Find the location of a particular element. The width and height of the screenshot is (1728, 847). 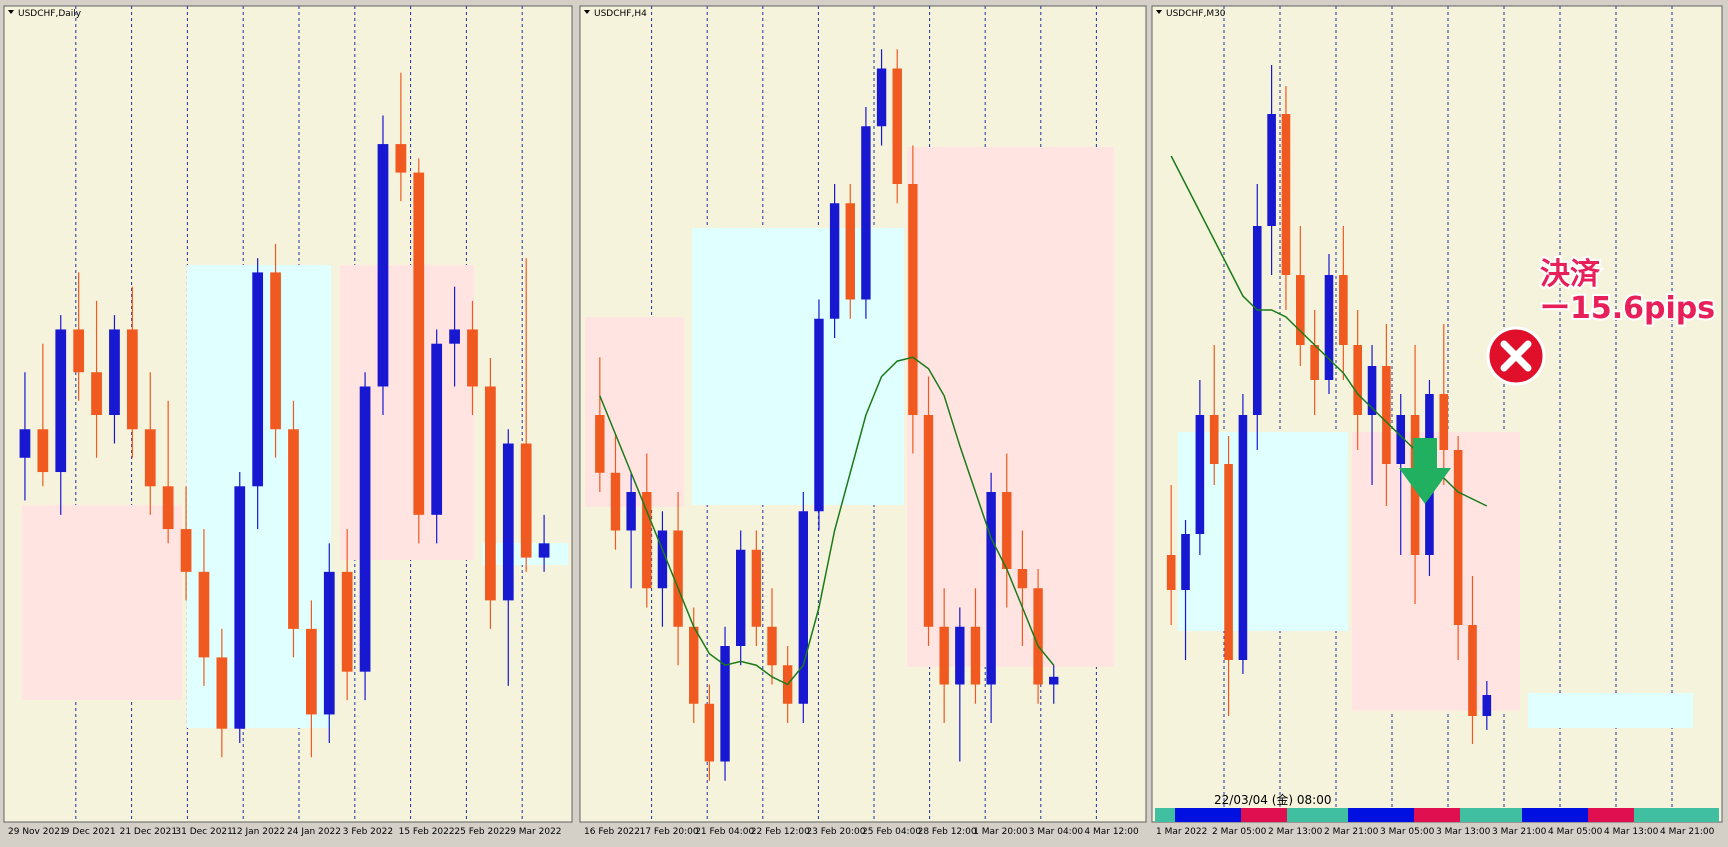

panel-title: USDCHF,M30 is located at coordinates (1196, 14).